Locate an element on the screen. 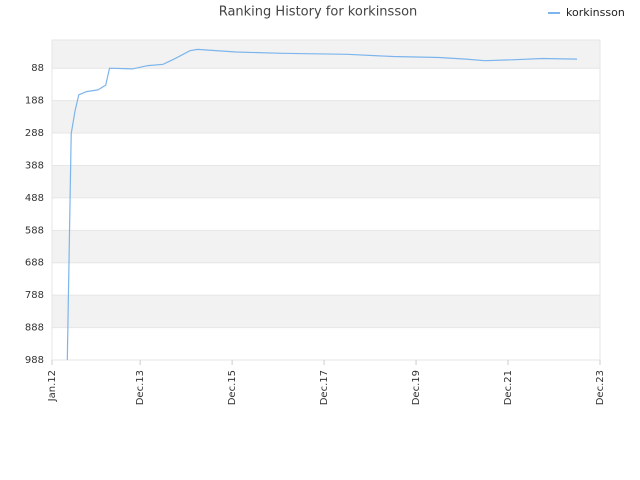 The height and width of the screenshot is (480, 640). x-tick-label: Dec.19 is located at coordinates (416, 387).